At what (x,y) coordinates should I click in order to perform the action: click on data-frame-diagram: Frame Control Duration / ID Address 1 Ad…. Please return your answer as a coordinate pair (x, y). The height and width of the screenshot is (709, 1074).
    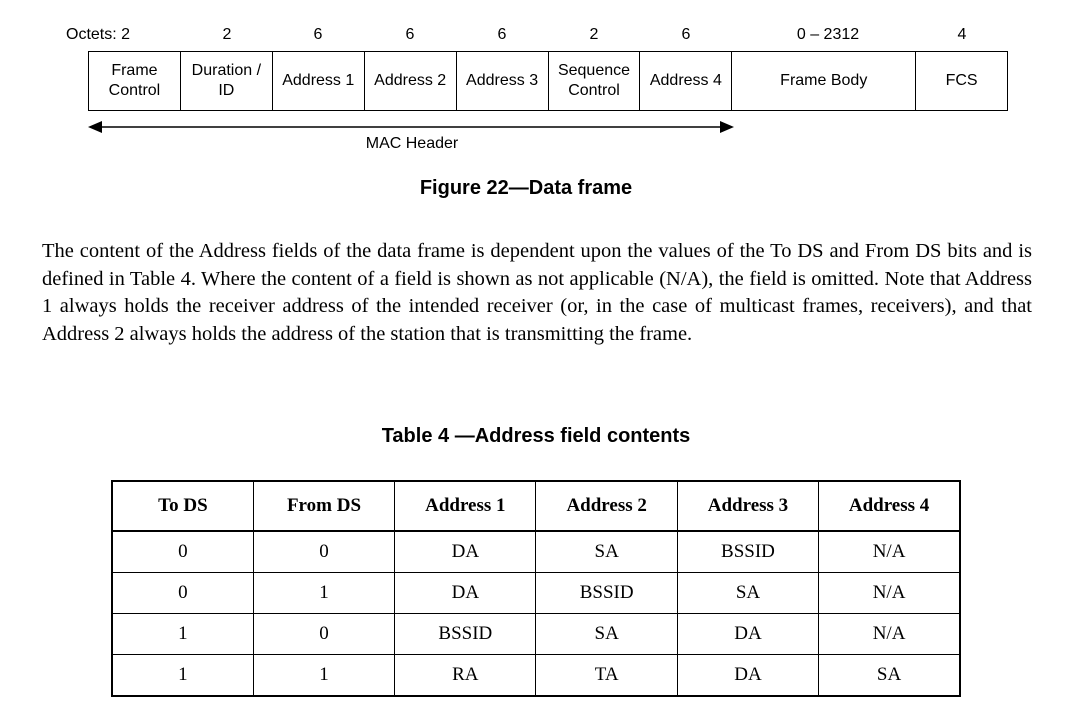
    Looking at the image, I should click on (548, 81).